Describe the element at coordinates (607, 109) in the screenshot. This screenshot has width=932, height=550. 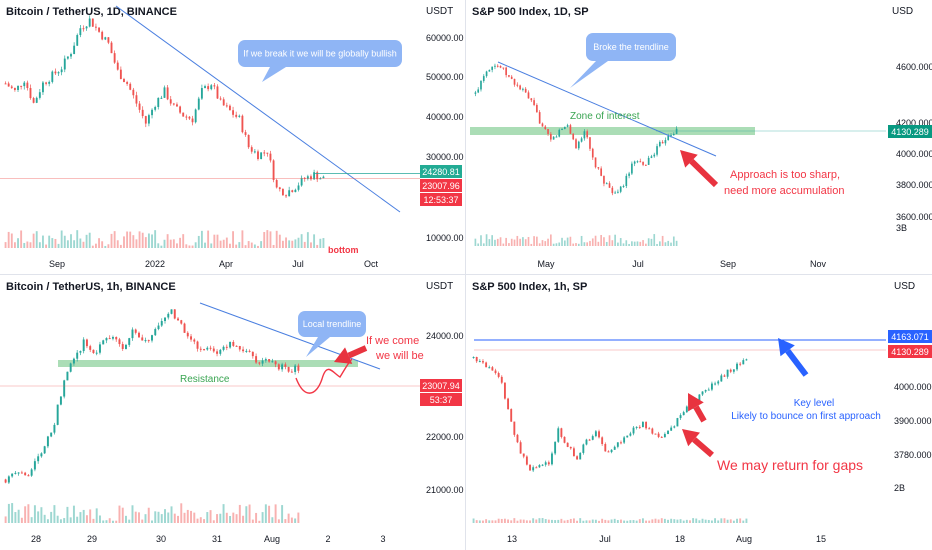
I see `trendline` at that location.